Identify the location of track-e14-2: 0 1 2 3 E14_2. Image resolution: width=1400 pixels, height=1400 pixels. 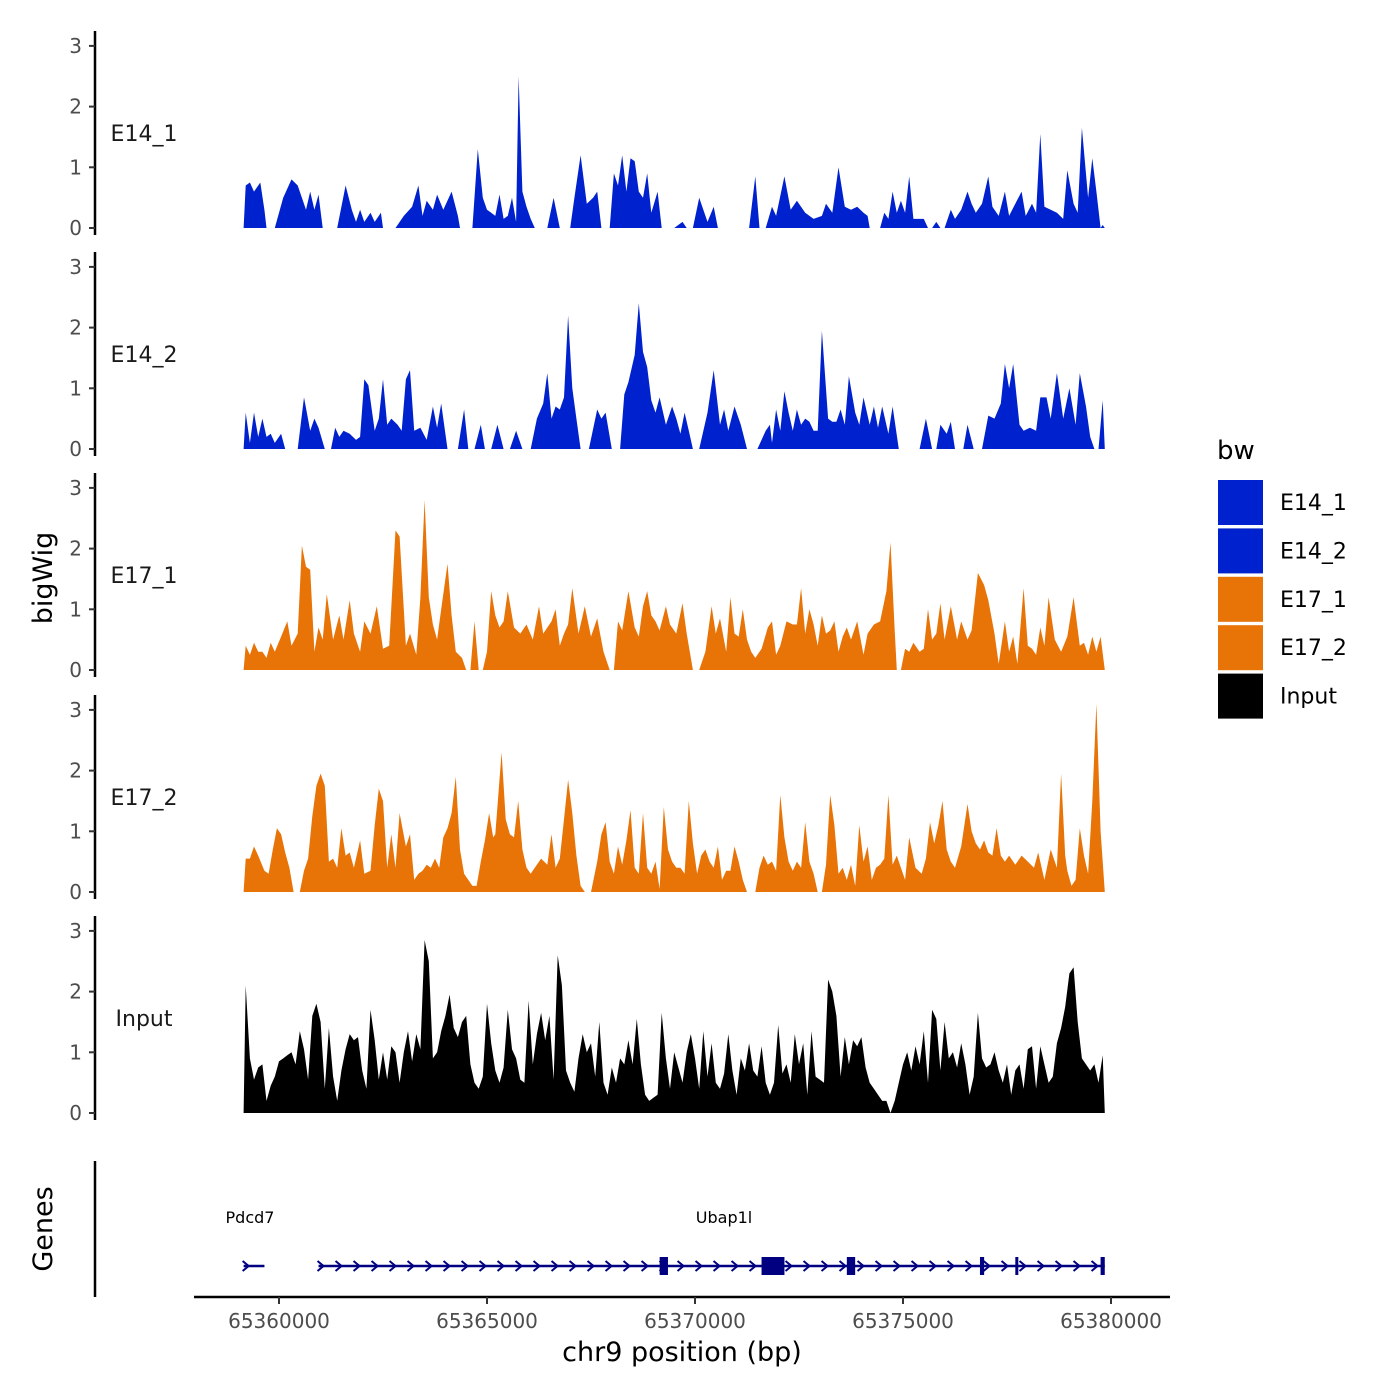
(587, 356).